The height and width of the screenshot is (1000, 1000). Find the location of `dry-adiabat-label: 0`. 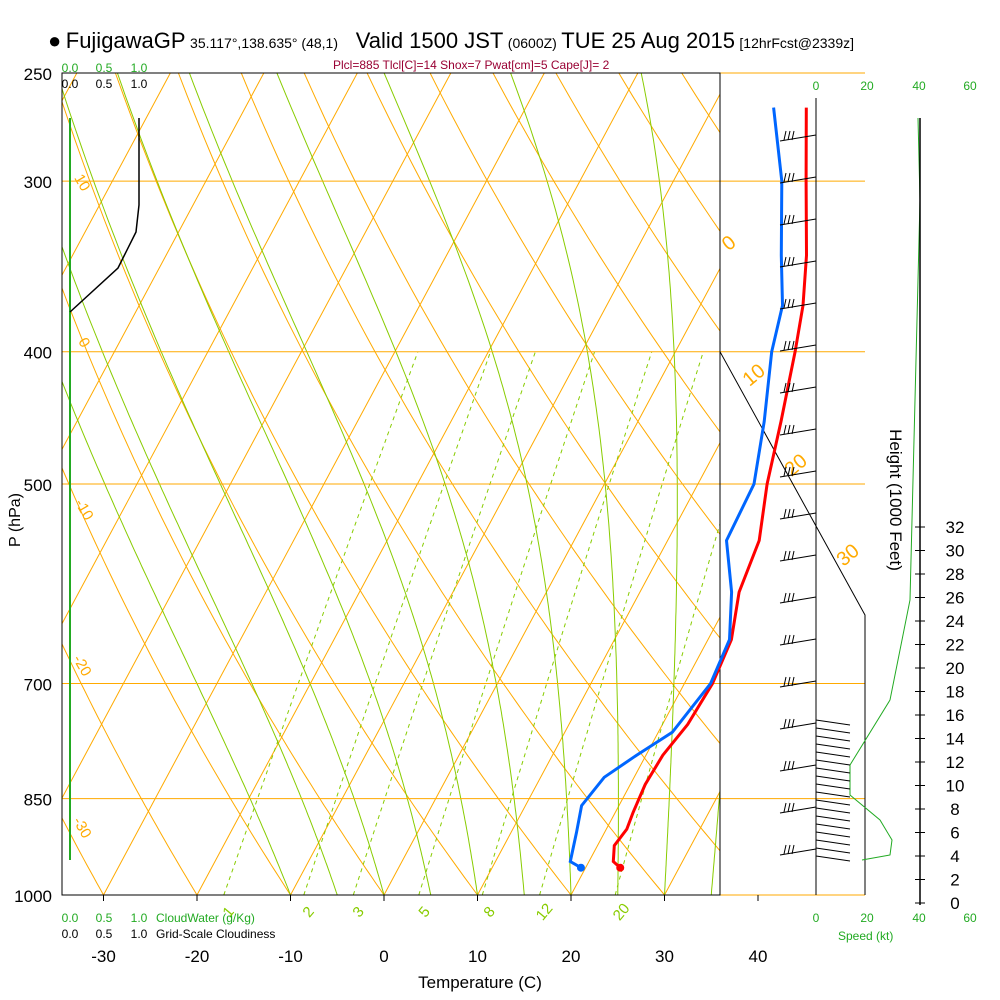

dry-adiabat-label: 0 is located at coordinates (83, 343).